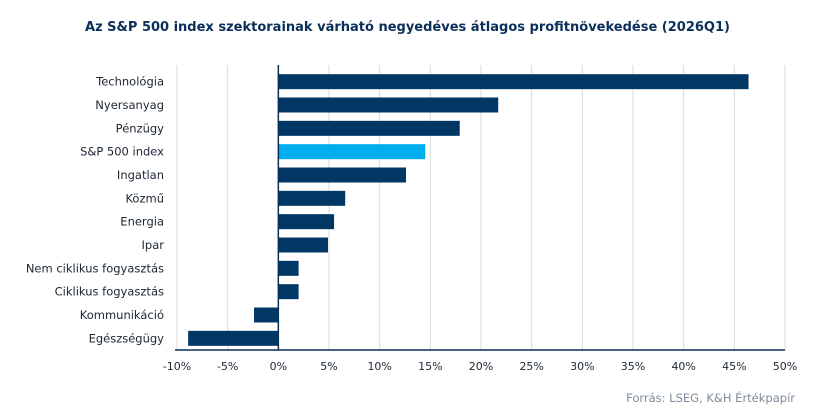  What do you see at coordinates (233, 338) in the screenshot?
I see `bar-eg-szs-g-gy` at bounding box center [233, 338].